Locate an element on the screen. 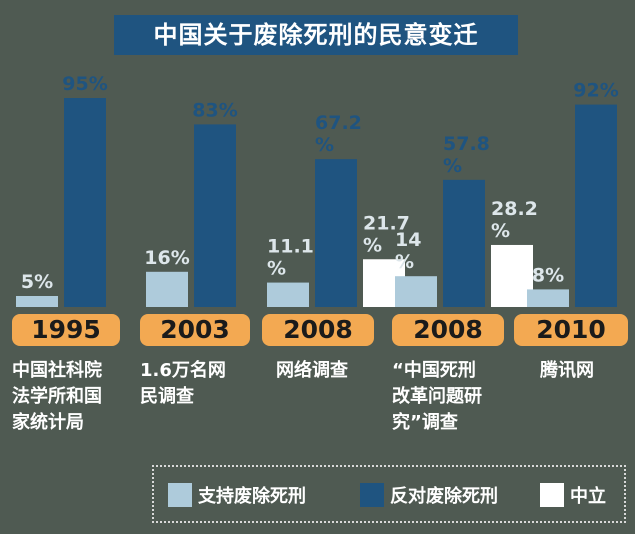 The image size is (635, 534). value-label-neutral-3: 28.2% is located at coordinates (514, 220).